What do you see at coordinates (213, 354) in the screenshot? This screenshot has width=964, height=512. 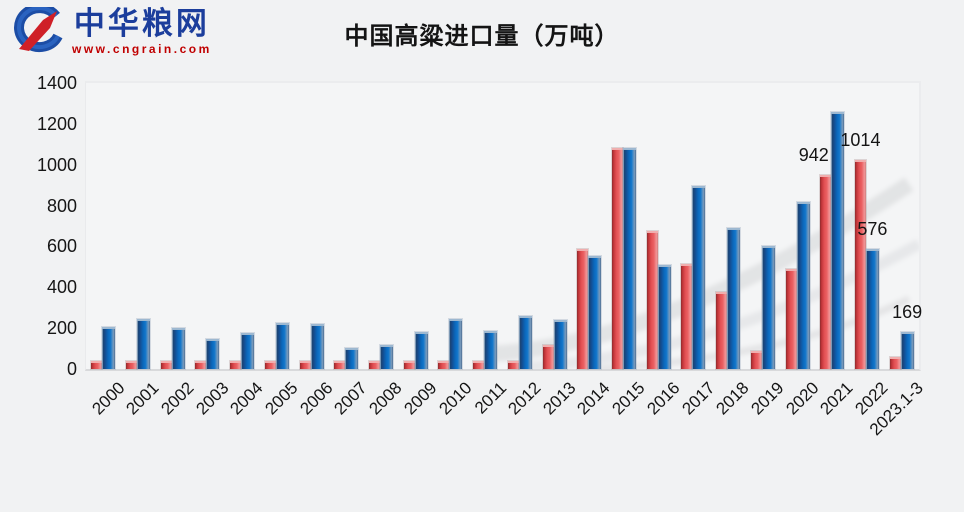 I see `bar-blue-2003` at bounding box center [213, 354].